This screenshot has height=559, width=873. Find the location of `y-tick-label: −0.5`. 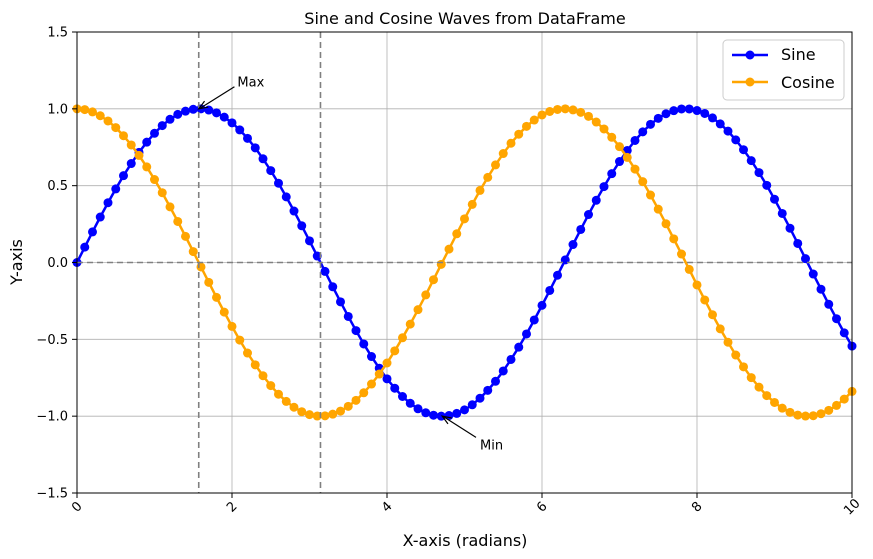

y-tick-label: −0.5 is located at coordinates (52, 340).